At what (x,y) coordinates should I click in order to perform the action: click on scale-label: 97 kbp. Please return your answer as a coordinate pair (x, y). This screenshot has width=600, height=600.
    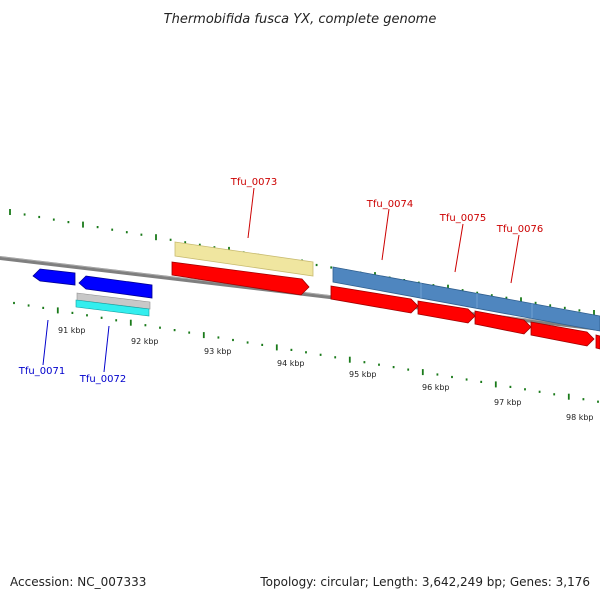
    Looking at the image, I should click on (508, 402).